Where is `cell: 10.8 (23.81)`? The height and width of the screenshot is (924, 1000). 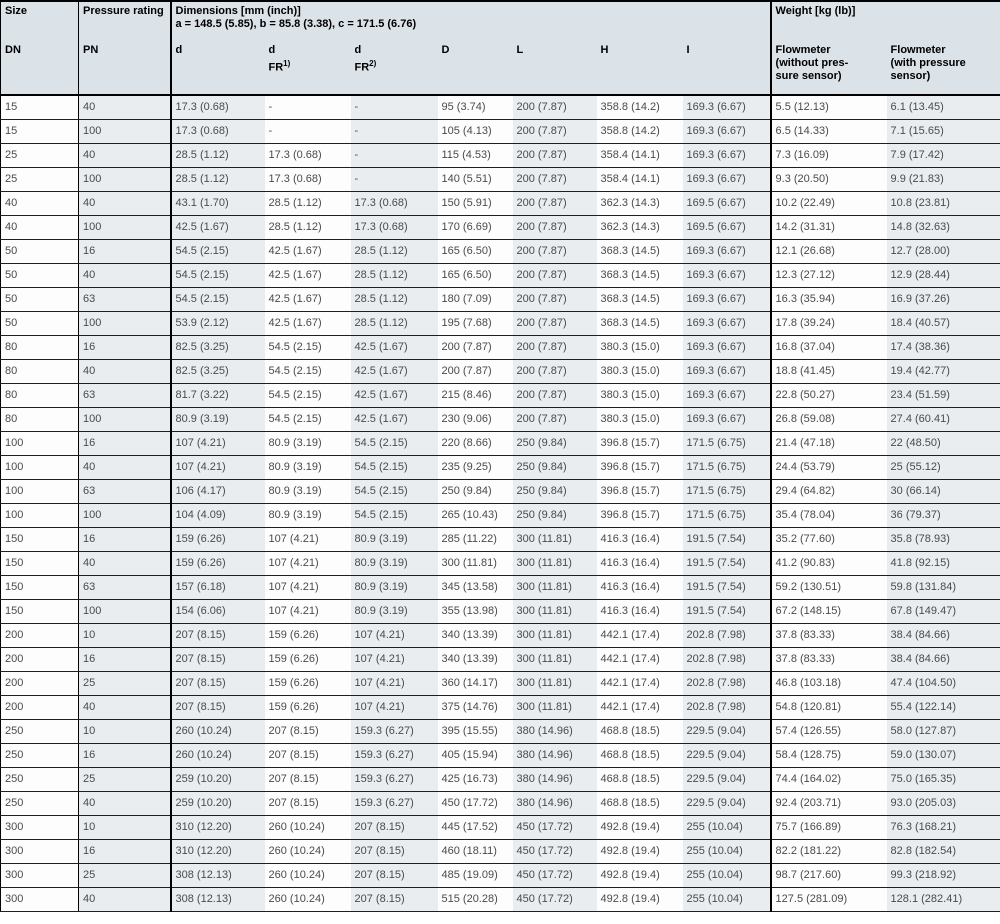
cell: 10.8 (23.81) is located at coordinates (943, 203).